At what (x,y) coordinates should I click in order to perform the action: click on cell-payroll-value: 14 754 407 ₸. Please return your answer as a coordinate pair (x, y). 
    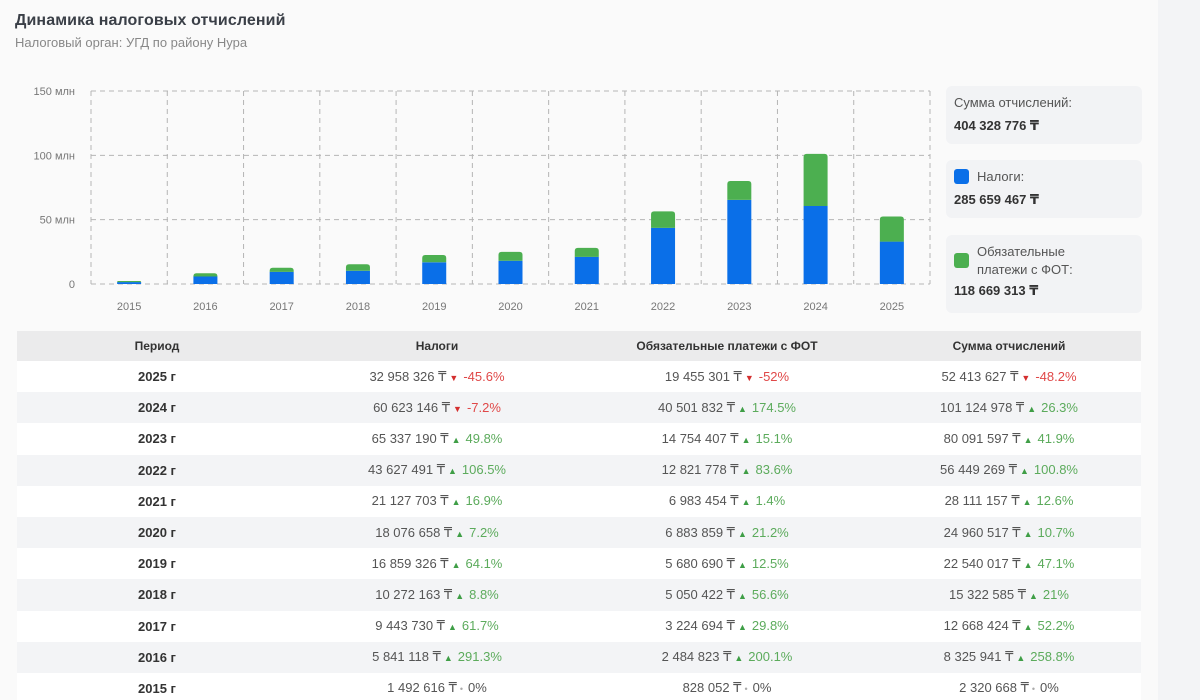
    Looking at the image, I should click on (700, 438).